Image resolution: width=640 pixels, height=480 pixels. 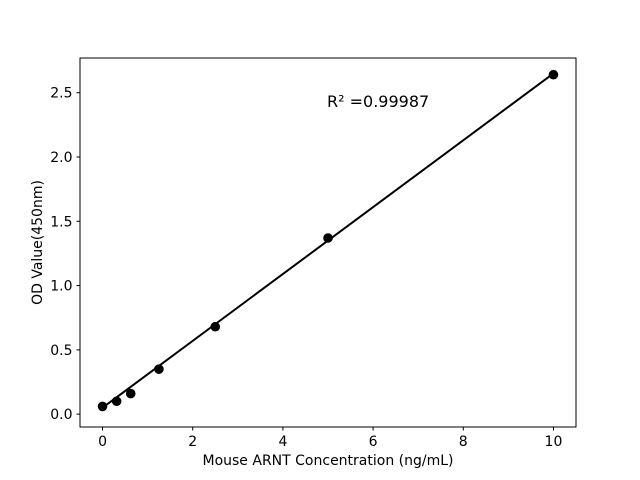 What do you see at coordinates (192, 442) in the screenshot?
I see `x-tick-label: 2` at bounding box center [192, 442].